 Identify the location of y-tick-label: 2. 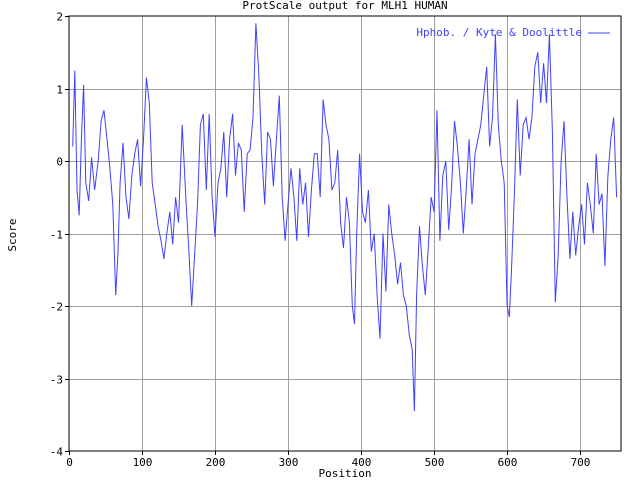
(59, 17).